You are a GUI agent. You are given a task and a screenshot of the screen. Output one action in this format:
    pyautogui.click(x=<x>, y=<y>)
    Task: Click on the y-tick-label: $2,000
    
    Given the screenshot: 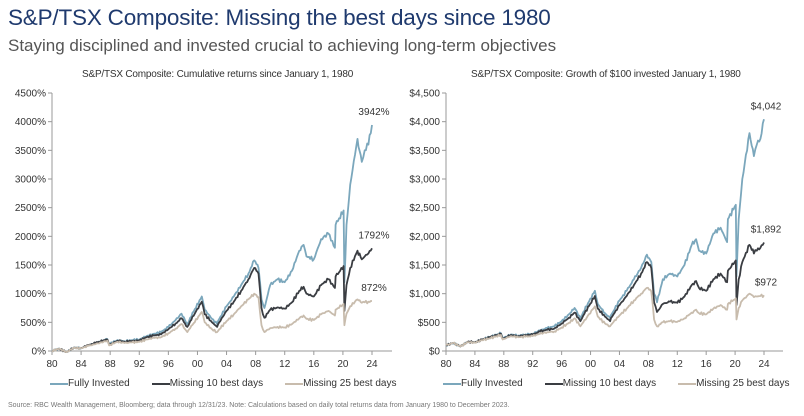 What is the action you would take?
    pyautogui.click(x=424, y=237)
    